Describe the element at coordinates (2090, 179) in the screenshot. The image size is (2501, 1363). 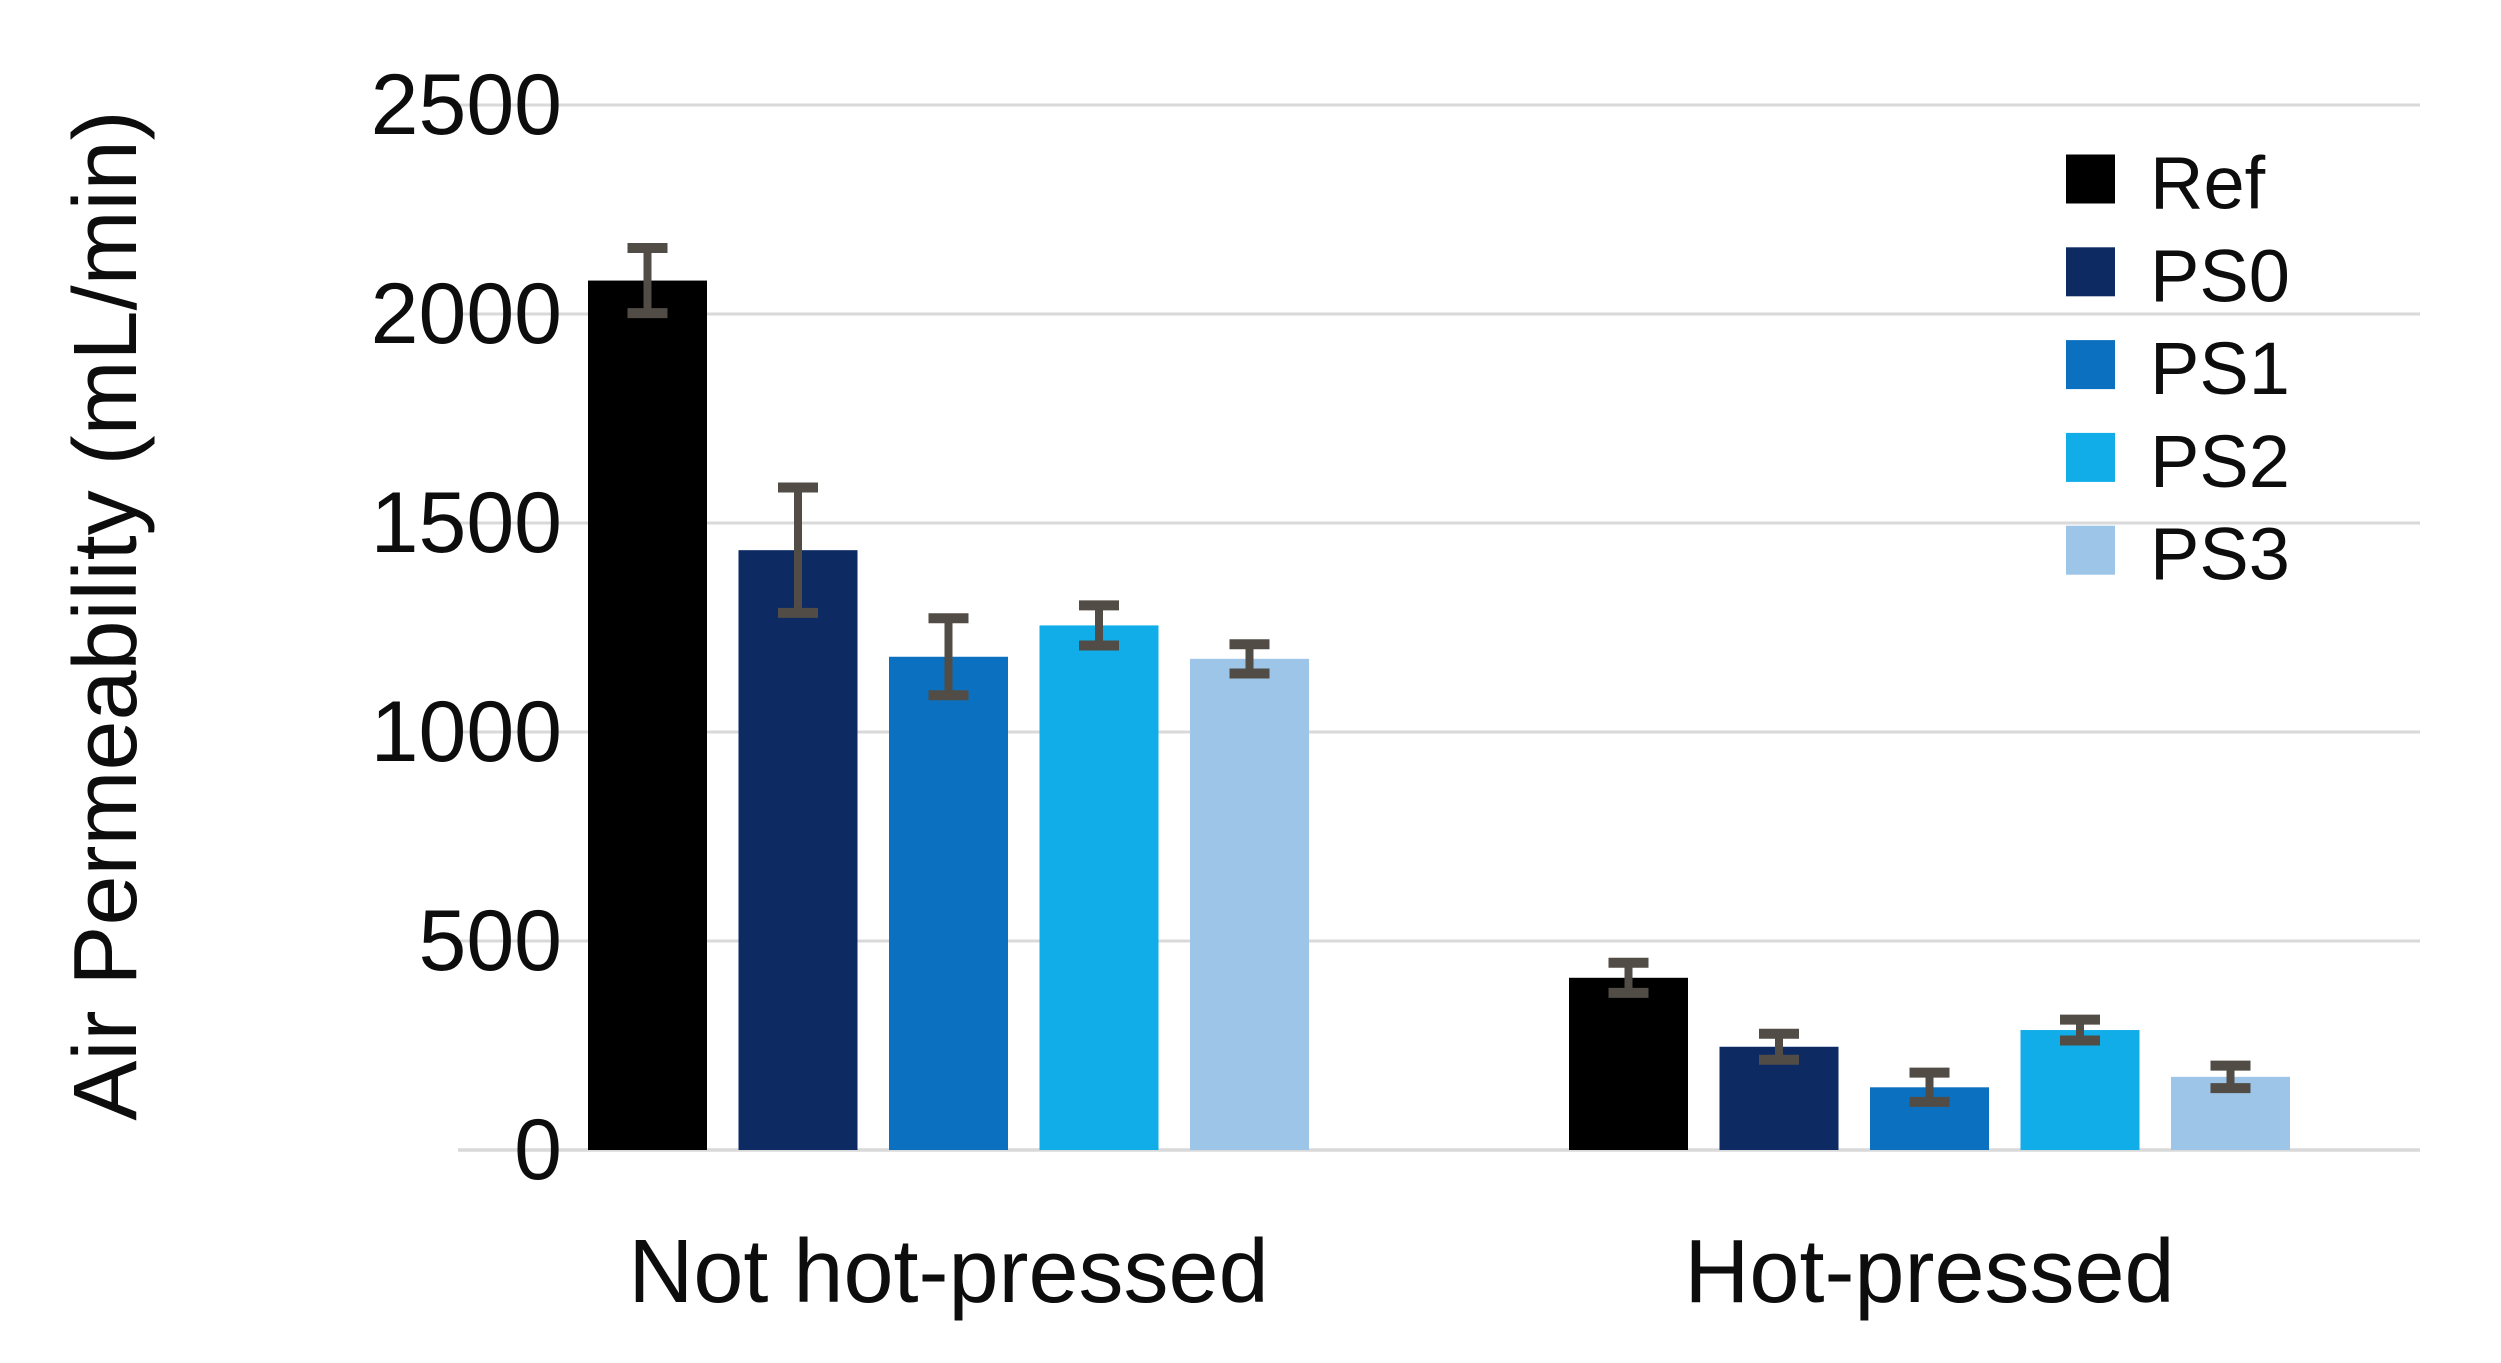
I see `legend-swatch-ref` at that location.